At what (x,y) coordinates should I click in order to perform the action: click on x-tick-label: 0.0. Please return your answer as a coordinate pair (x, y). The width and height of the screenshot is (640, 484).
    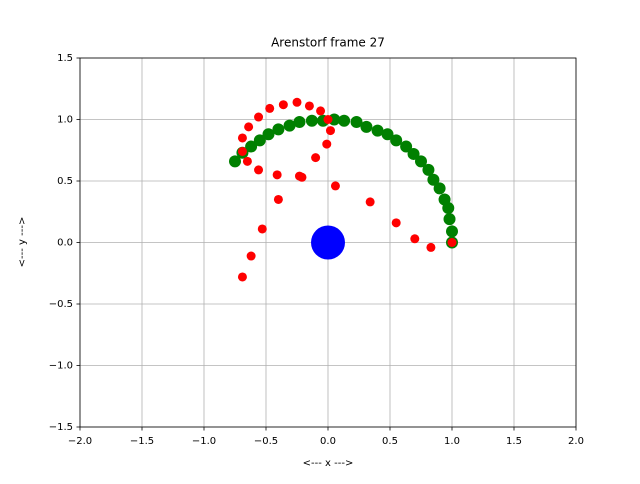
    Looking at the image, I should click on (328, 441).